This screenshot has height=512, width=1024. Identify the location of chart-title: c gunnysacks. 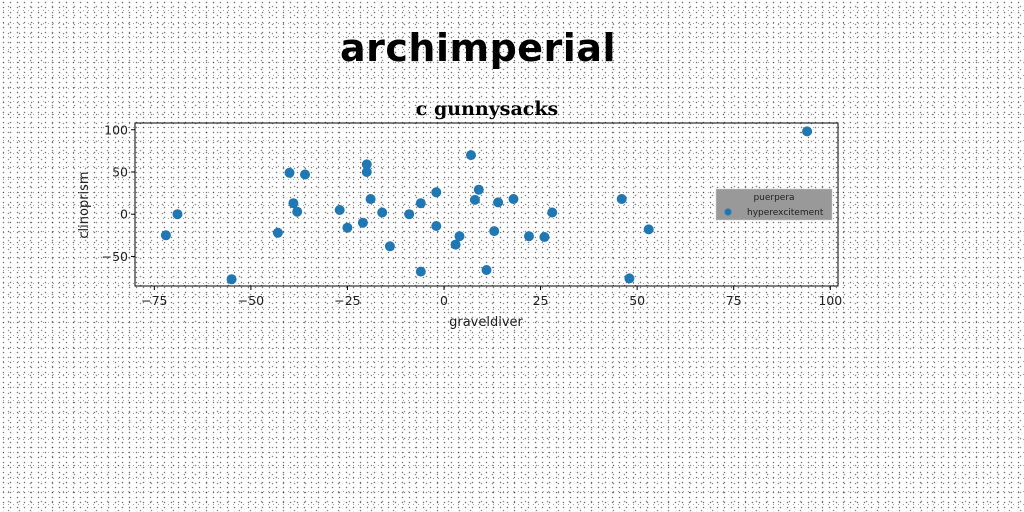
(487, 109).